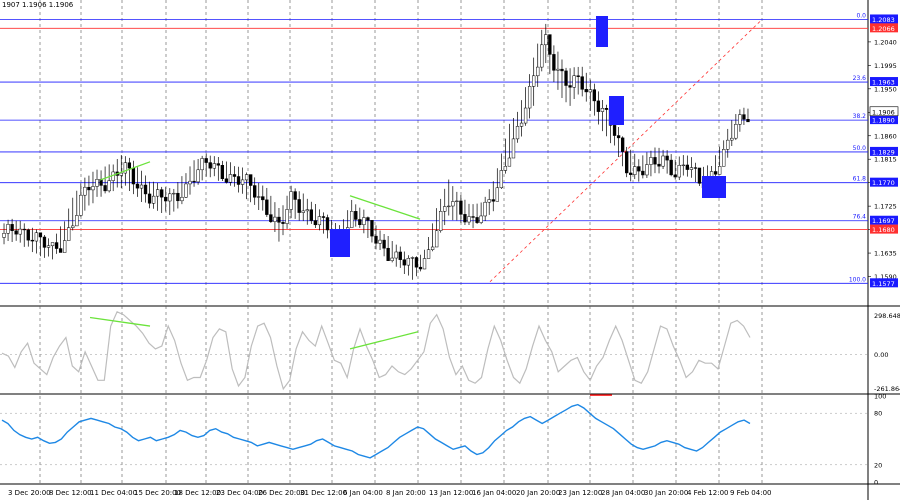 The width and height of the screenshot is (900, 500). What do you see at coordinates (887, 389) in the screenshot?
I see `osc-tick-label: -261.864` at bounding box center [887, 389].